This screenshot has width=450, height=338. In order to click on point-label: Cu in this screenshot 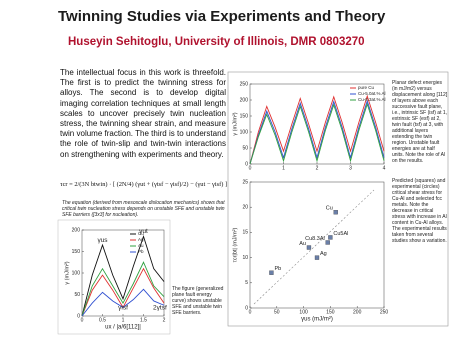, I will do `click(329, 209)`.